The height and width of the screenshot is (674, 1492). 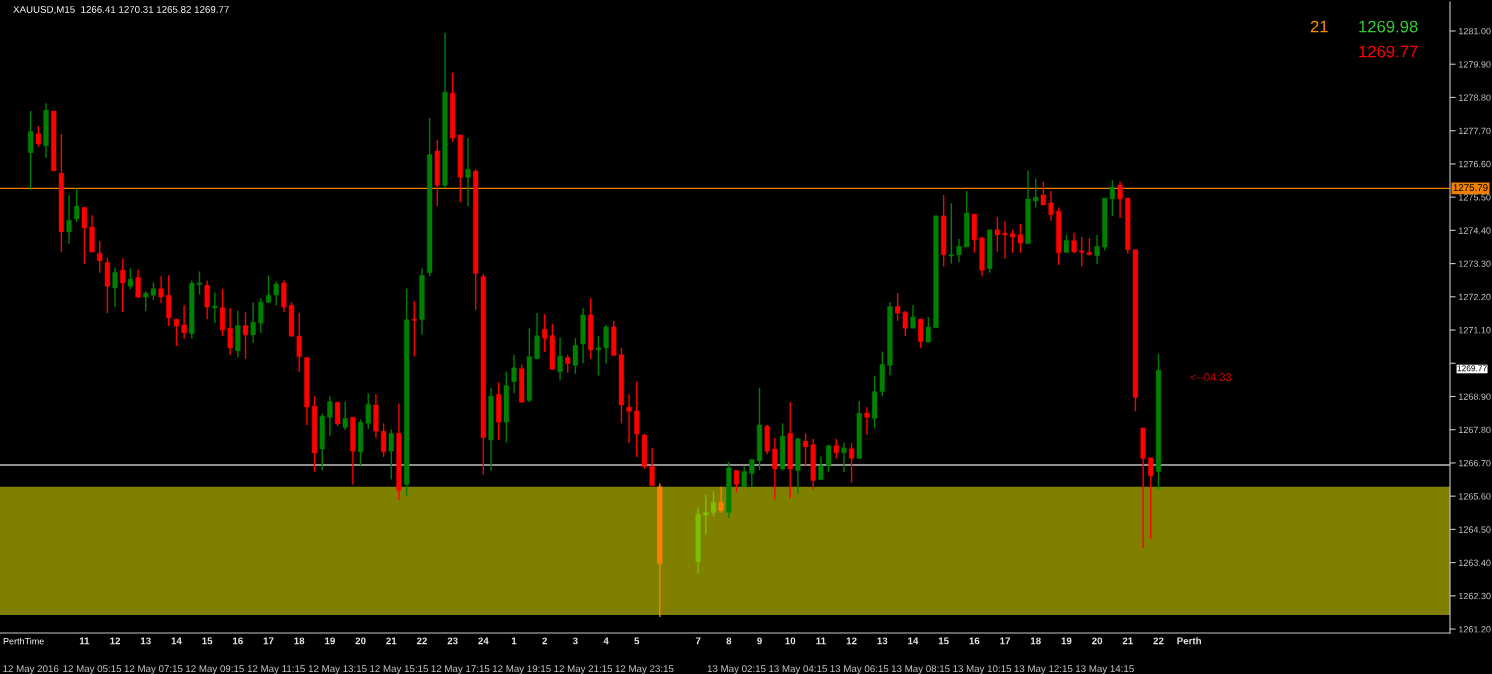 I want to click on x-tick-label: 12 May 09:15, so click(x=215, y=669).